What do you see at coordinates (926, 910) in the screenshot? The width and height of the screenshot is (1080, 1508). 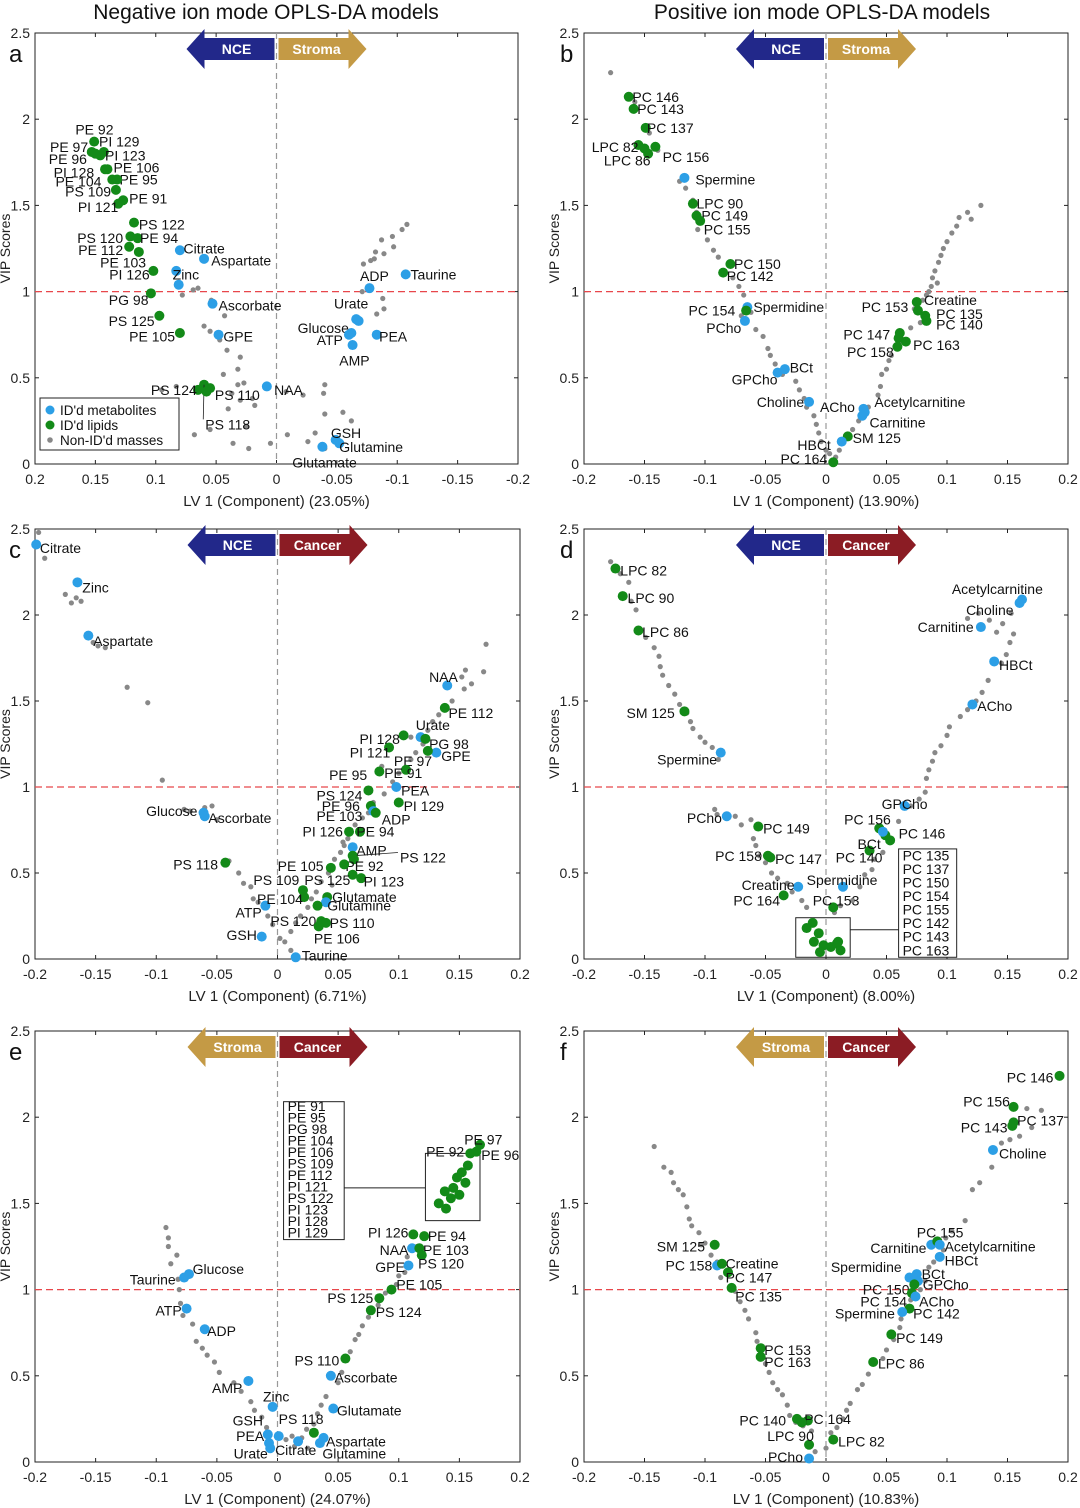 I see `callout-list-entry: PC 155` at bounding box center [926, 910].